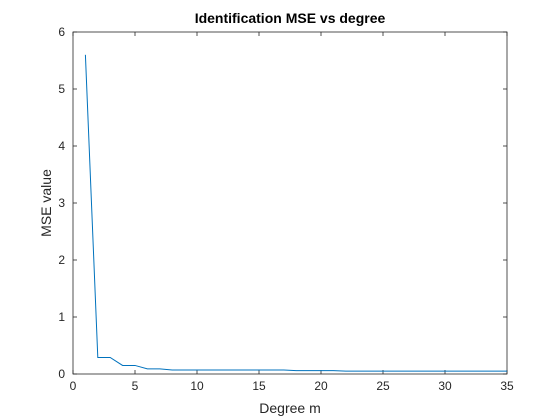  I want to click on y-tick-label: 6, so click(61, 32).